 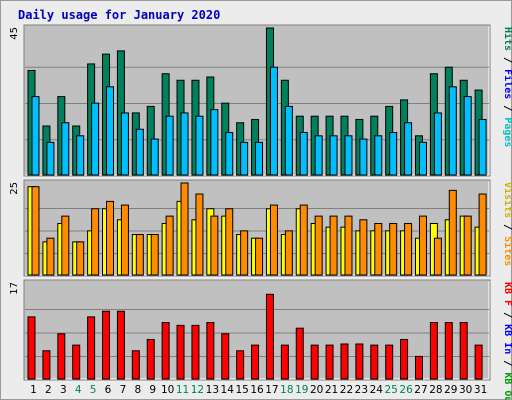 I want to click on legend: Visits / Sites, so click(x=507, y=224).